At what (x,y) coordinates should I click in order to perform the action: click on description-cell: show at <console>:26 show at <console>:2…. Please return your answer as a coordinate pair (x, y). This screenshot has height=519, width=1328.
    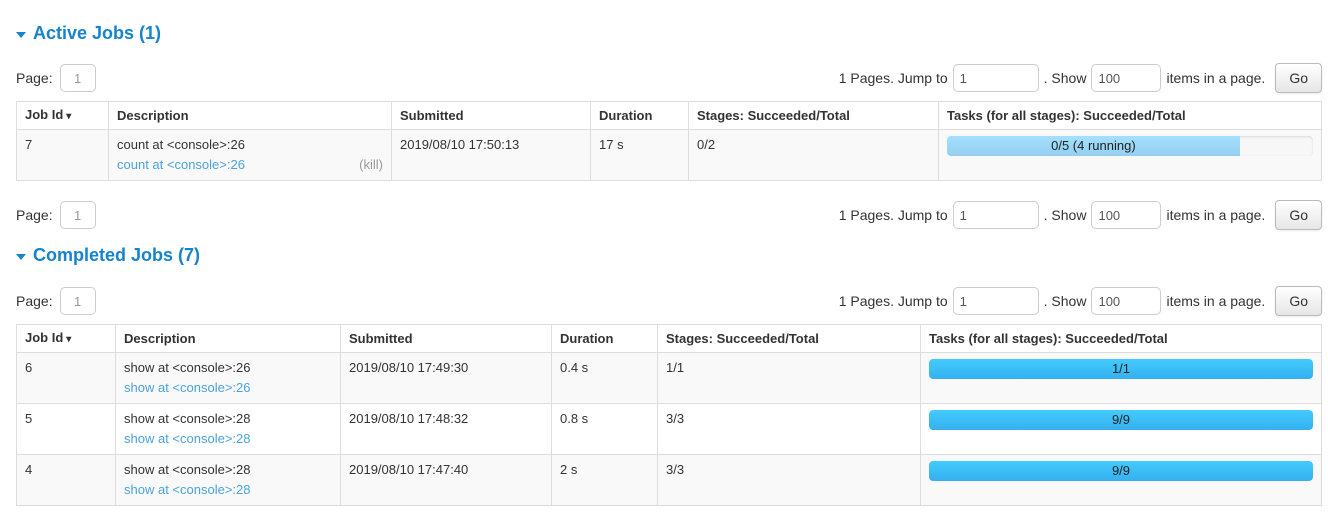
    Looking at the image, I should click on (228, 378).